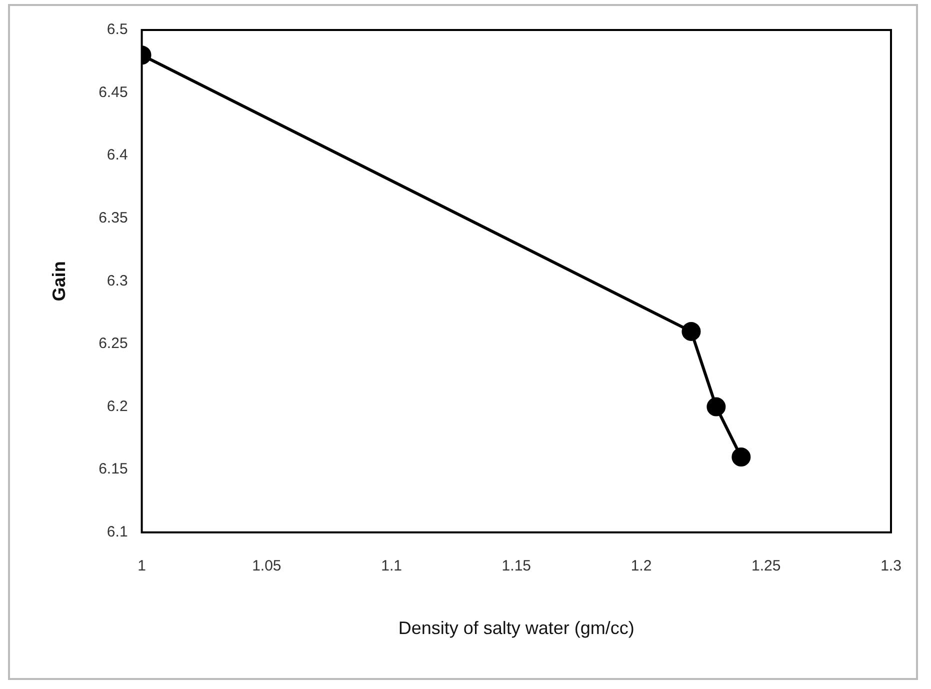  I want to click on x-tick-label: 1, so click(142, 566).